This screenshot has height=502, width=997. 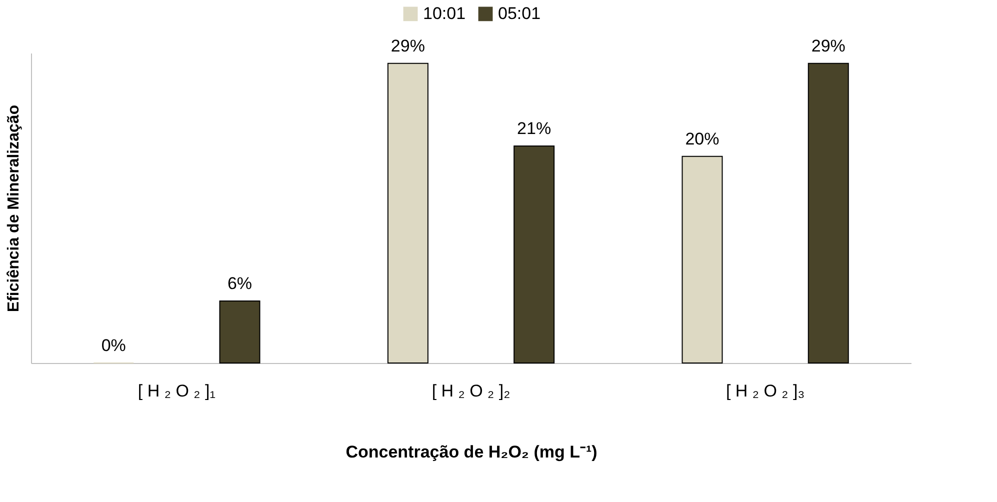 What do you see at coordinates (471, 391) in the screenshot?
I see `x-tick-label: [ H ₂ O ₂ ]₂` at bounding box center [471, 391].